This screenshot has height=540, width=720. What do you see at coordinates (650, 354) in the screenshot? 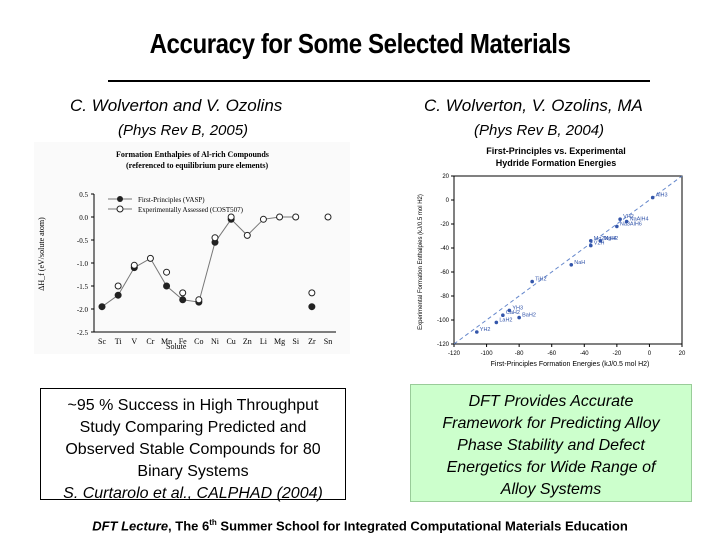
I see `right-x-tick-label: 0` at bounding box center [650, 354].